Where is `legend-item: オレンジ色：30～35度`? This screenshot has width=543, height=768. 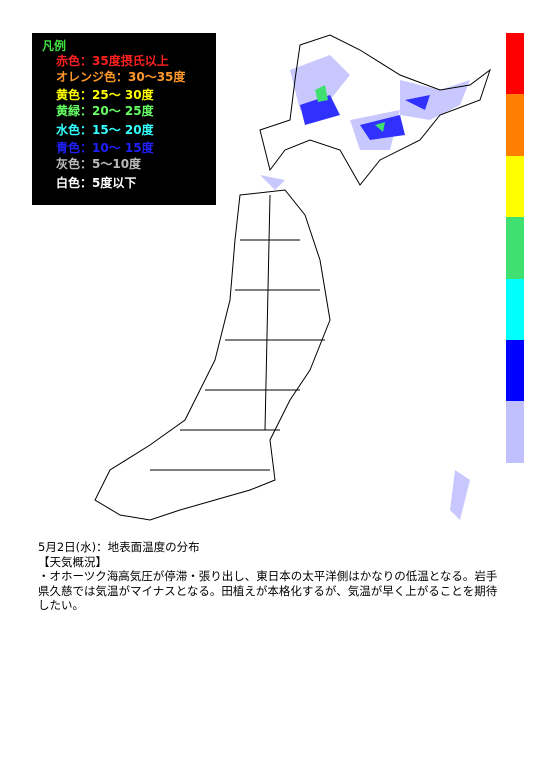
legend-item: オレンジ色：30～35度 is located at coordinates (121, 77).